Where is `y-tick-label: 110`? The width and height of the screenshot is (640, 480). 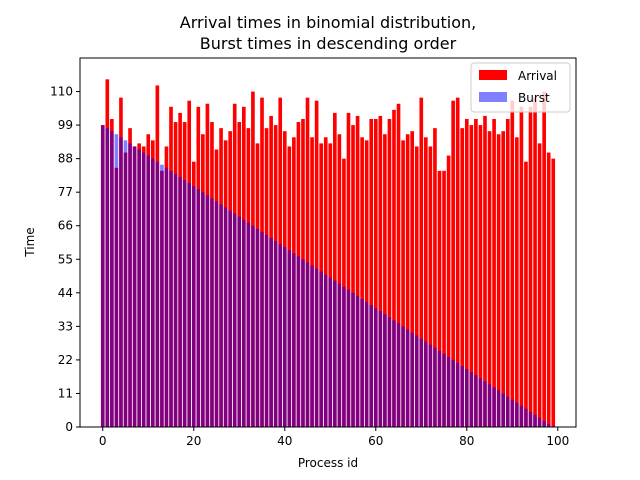
y-tick-label: 110 is located at coordinates (61, 92).